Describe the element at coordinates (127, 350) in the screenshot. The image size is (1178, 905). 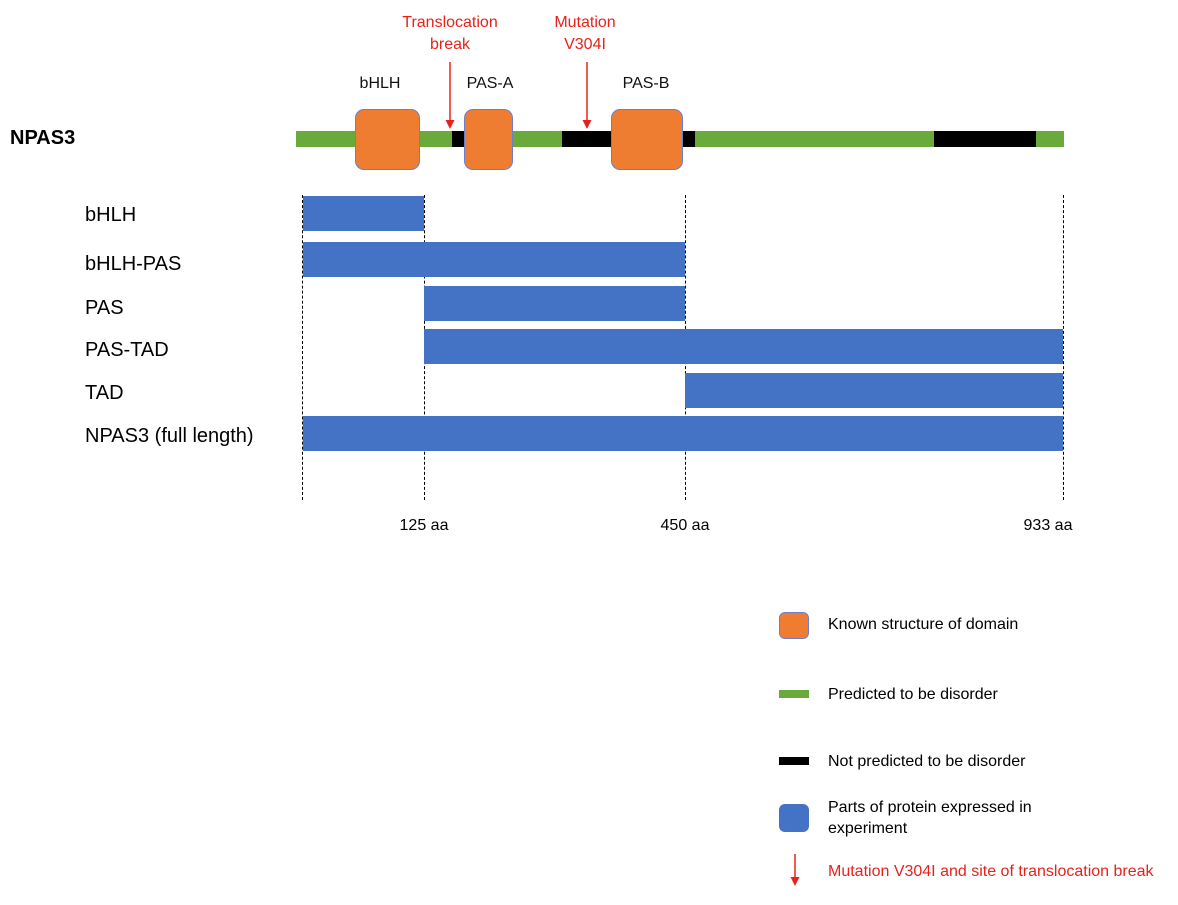
I see `construct-label-pas-tad: PAS-TAD` at that location.